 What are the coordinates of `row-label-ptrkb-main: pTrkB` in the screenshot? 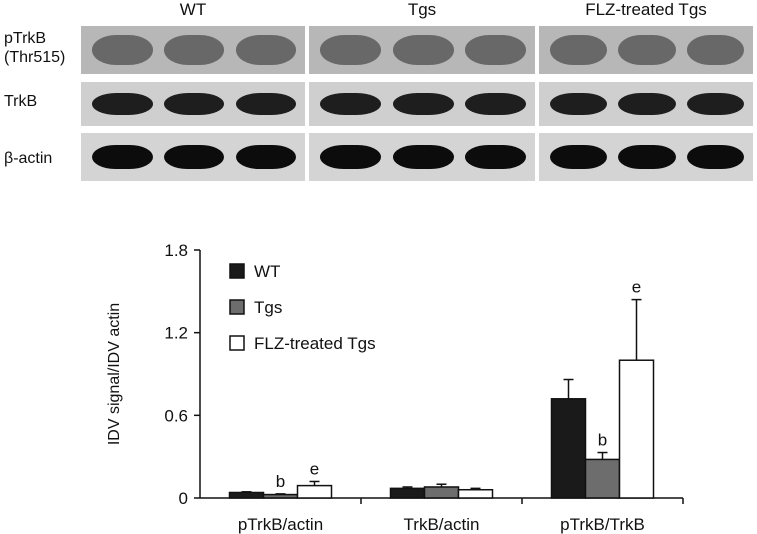 It's located at (25, 38).